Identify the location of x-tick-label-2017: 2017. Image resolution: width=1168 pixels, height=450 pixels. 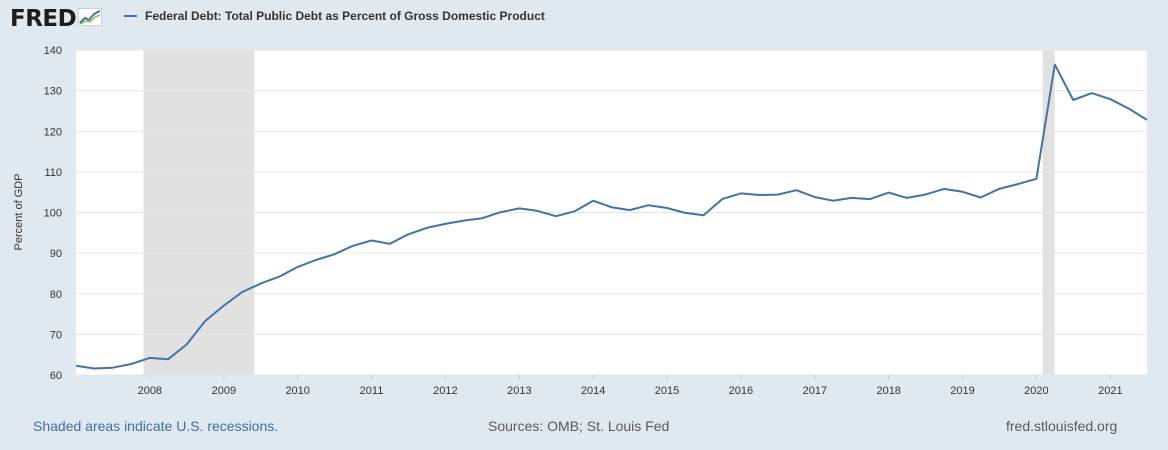
(815, 391).